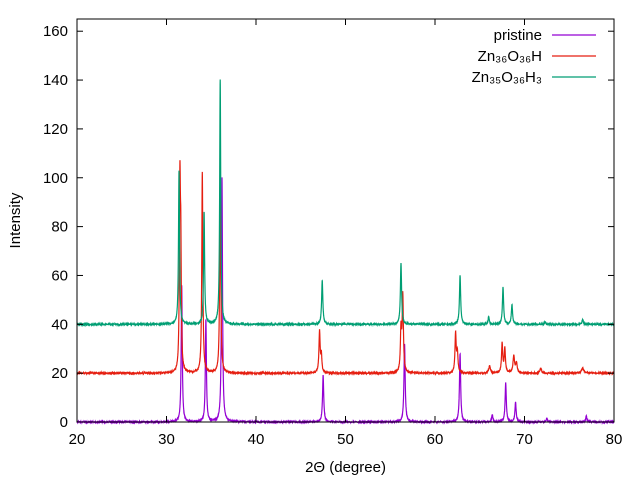 This screenshot has height=485, width=640. I want to click on y-tick-label: 100, so click(55, 178).